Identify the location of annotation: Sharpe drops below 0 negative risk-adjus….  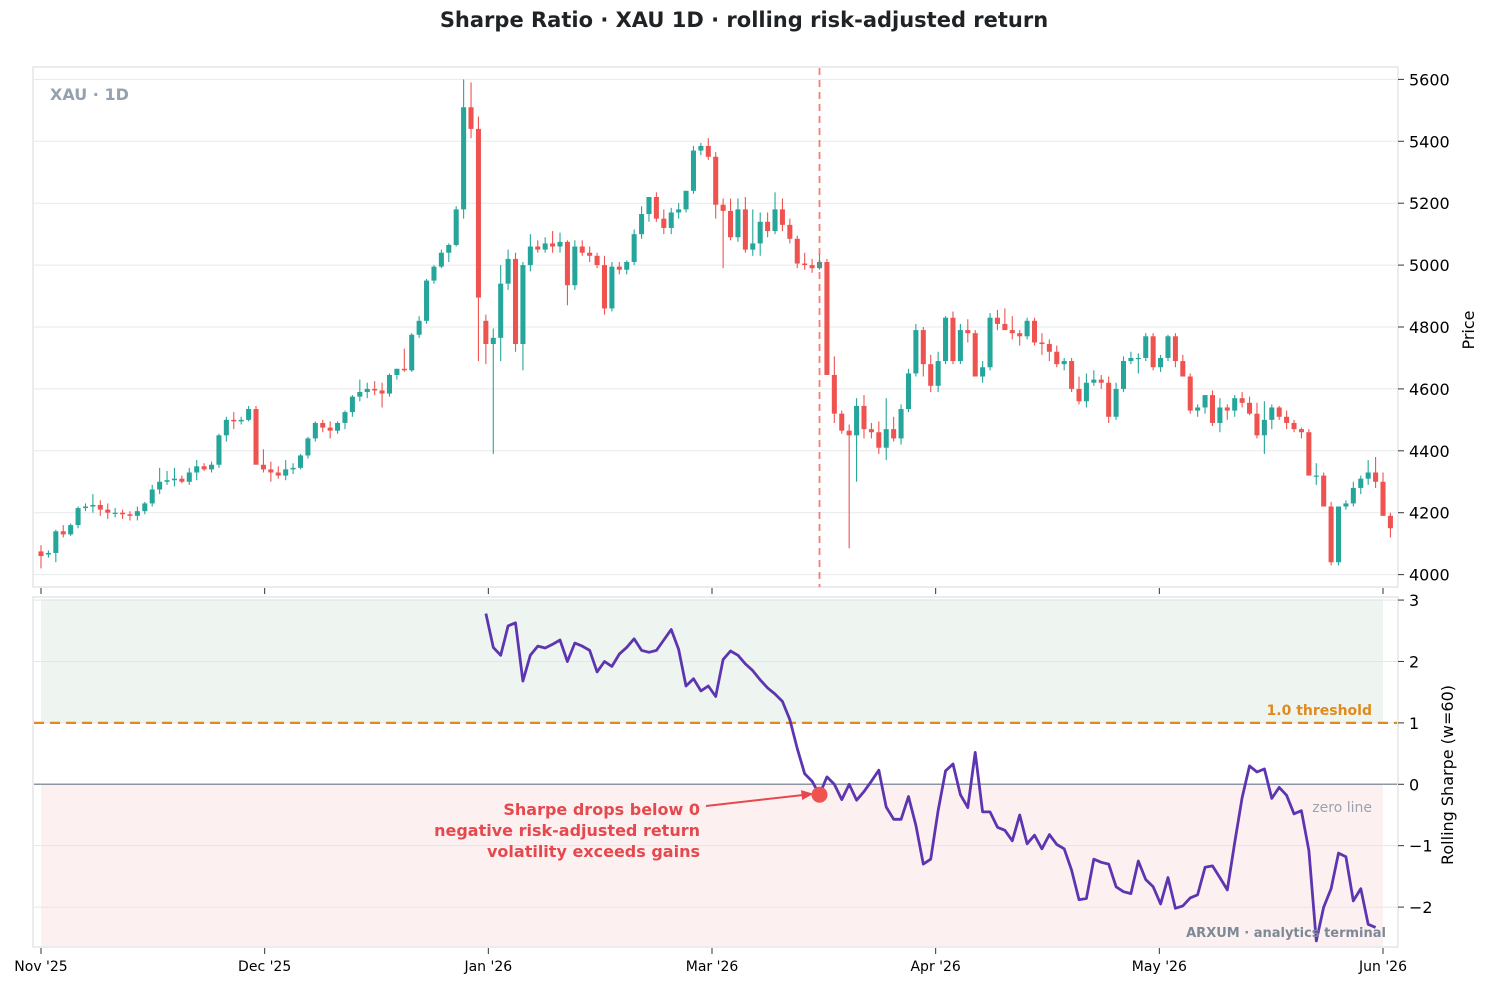
(631, 823).